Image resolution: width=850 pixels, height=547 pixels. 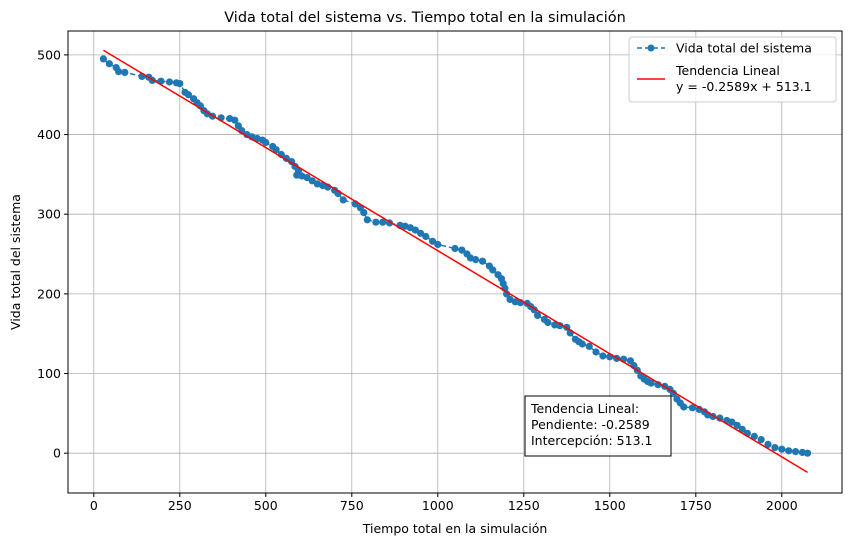 What do you see at coordinates (584, 408) in the screenshot?
I see `annotation-line1: Tendencia Lineal:` at bounding box center [584, 408].